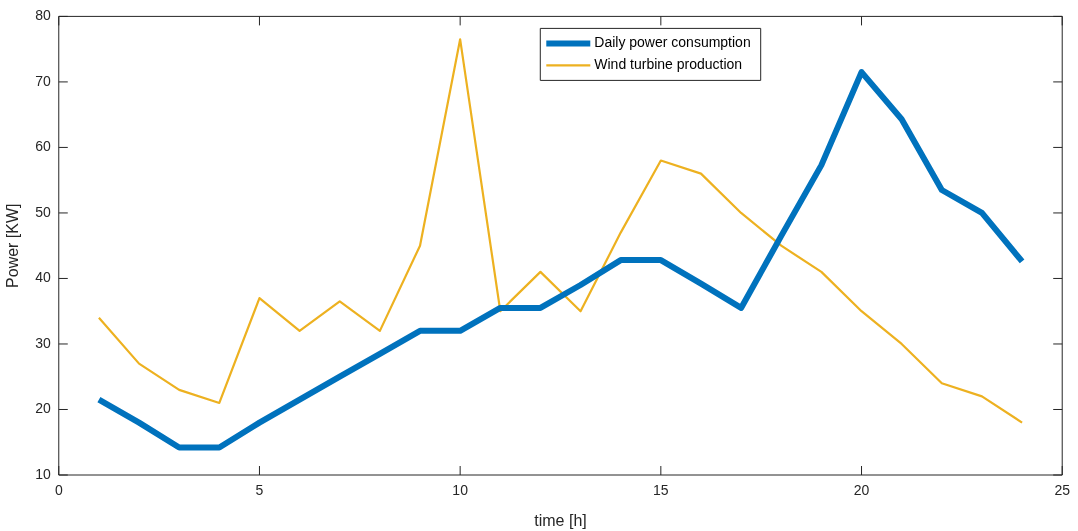  I want to click on y-tick-label: 20, so click(43, 408).